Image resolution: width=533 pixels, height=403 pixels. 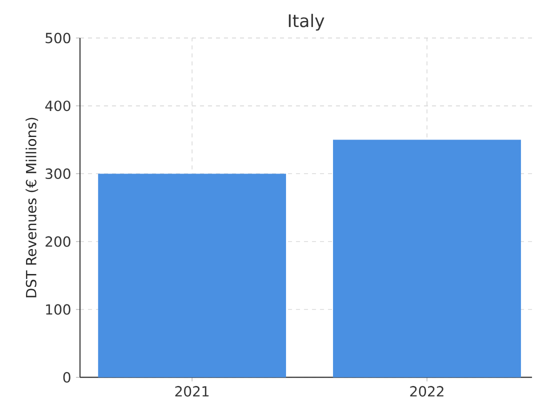 I want to click on y-tick-label: 400, so click(x=57, y=106).